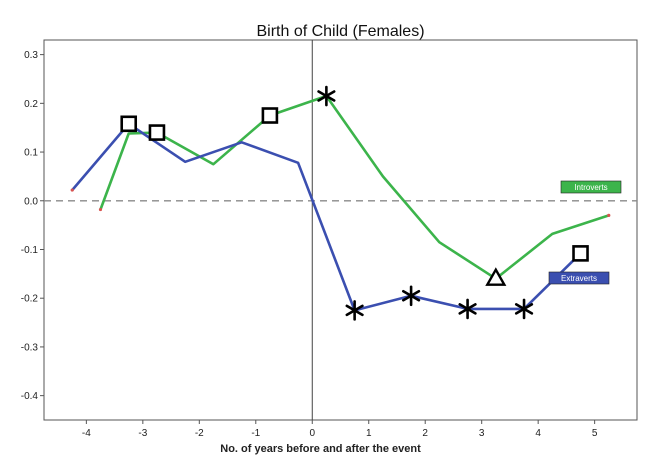 The image size is (649, 462). I want to click on legend-label: Extraverts, so click(579, 278).